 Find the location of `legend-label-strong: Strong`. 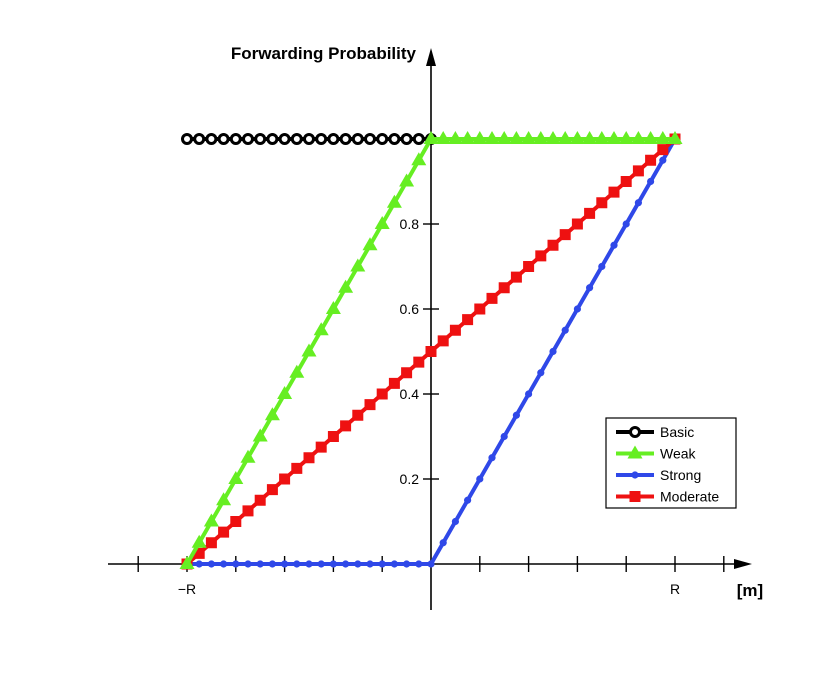

legend-label-strong: Strong is located at coordinates (680, 475).